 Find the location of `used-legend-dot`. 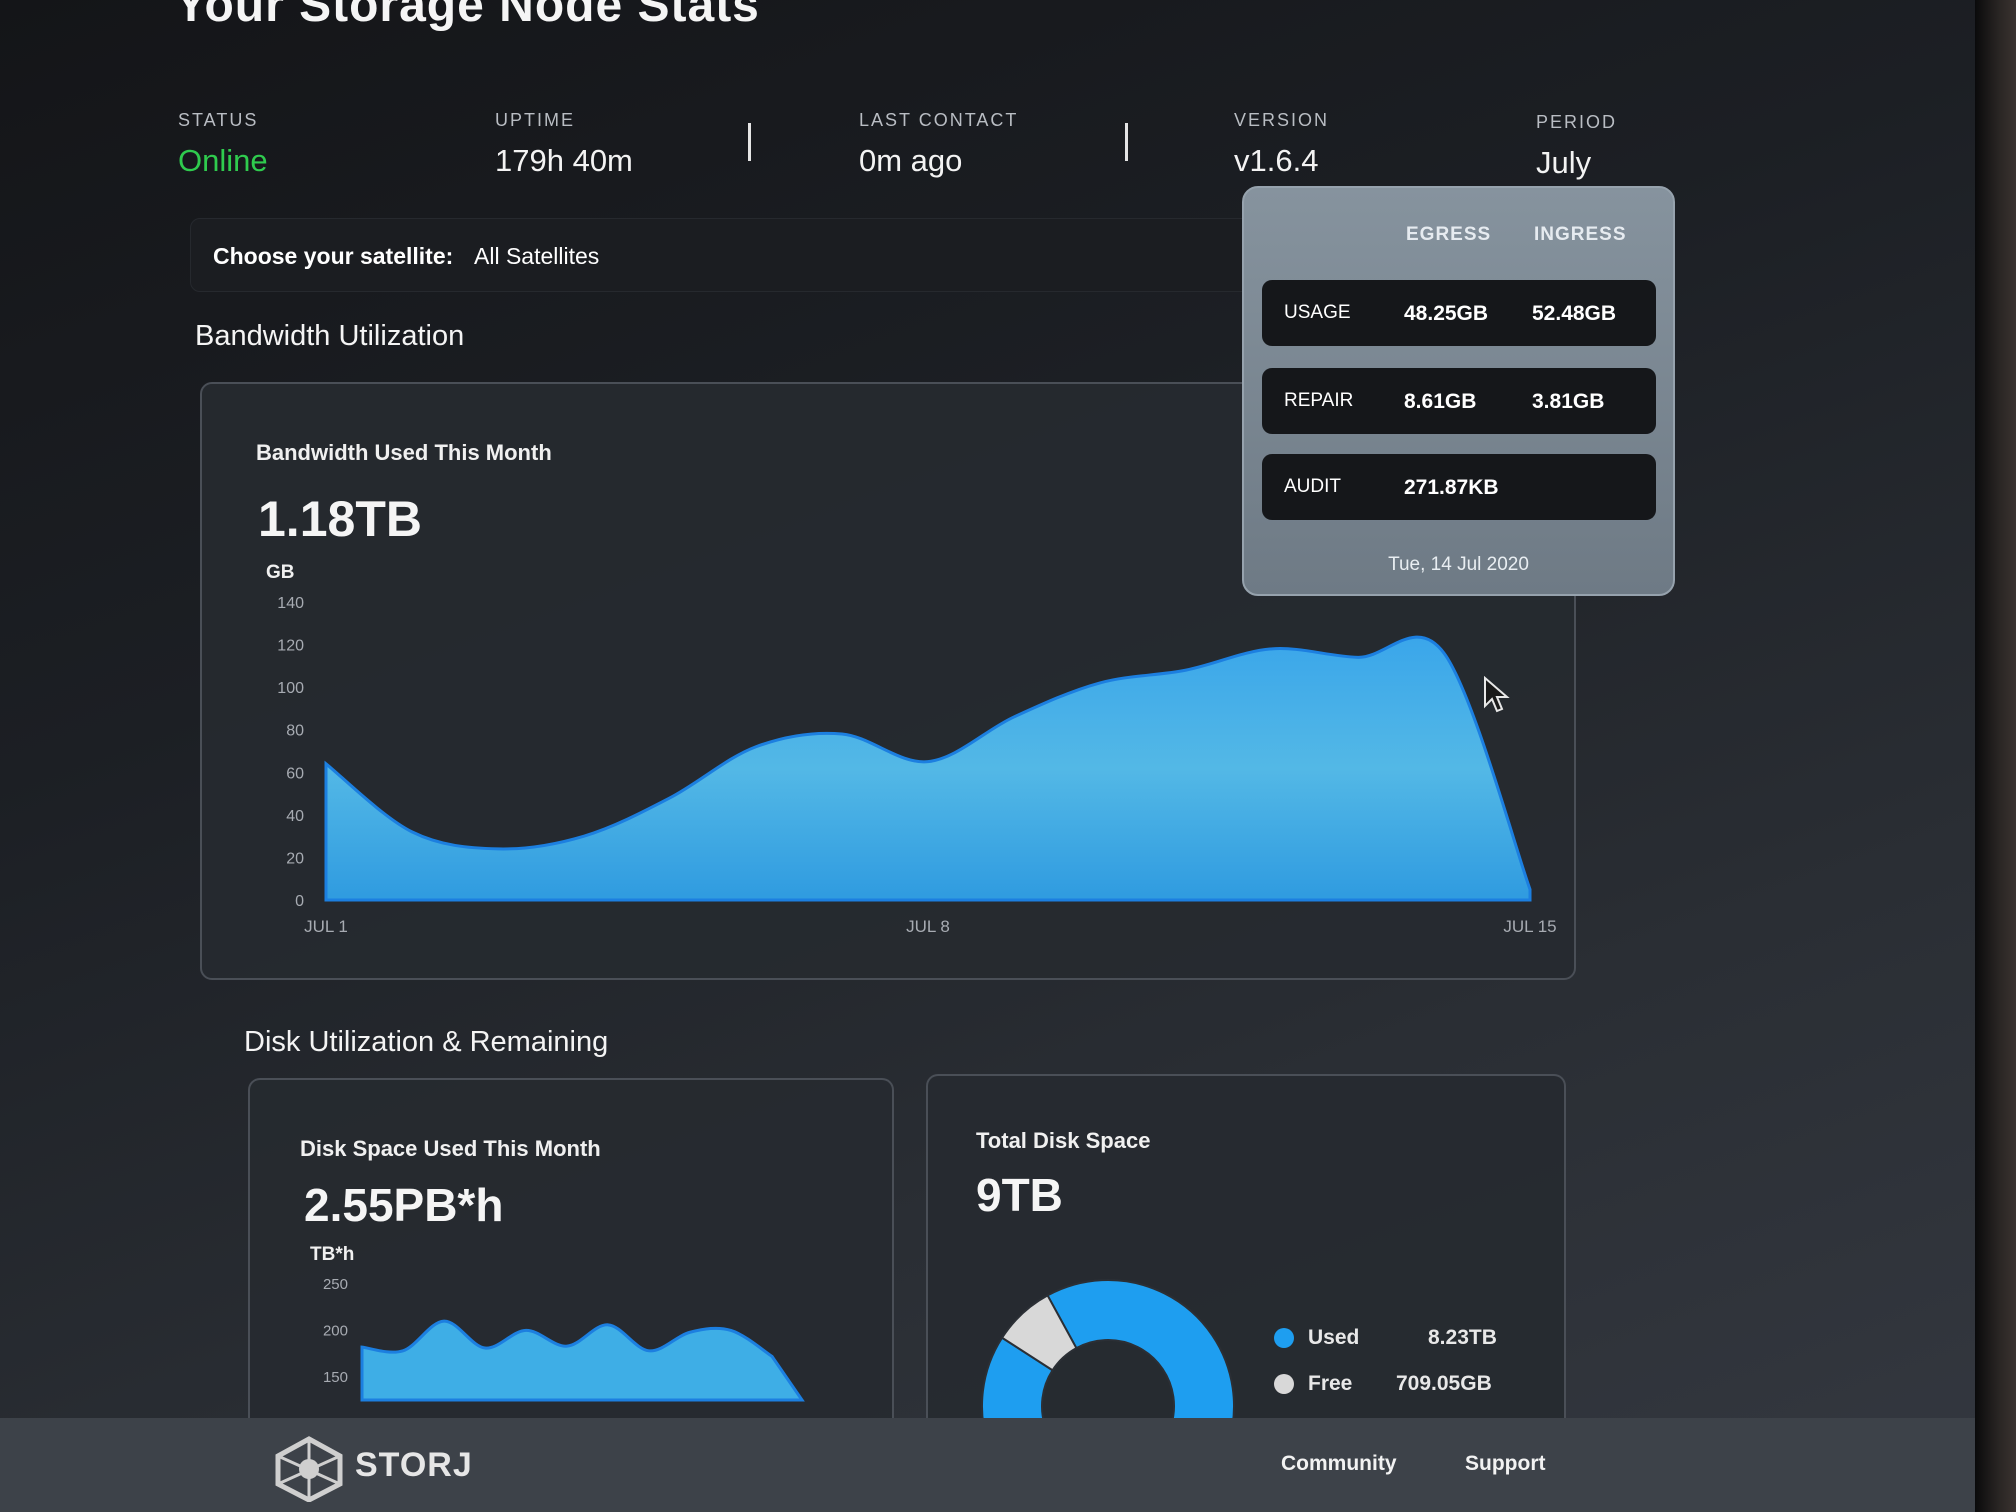

used-legend-dot is located at coordinates (1284, 1338).